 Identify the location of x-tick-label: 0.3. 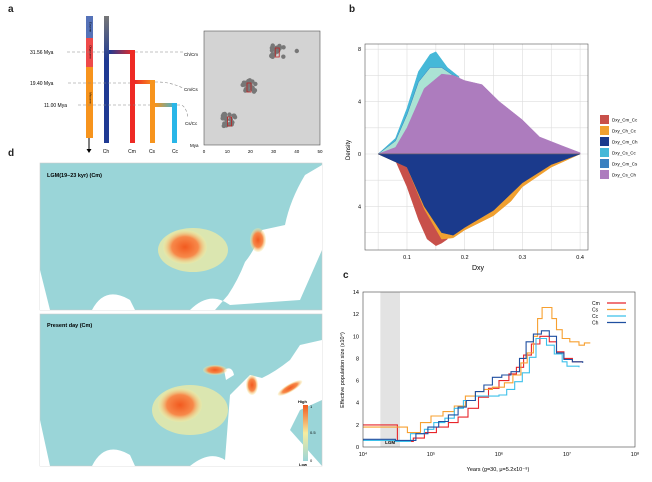
(523, 258).